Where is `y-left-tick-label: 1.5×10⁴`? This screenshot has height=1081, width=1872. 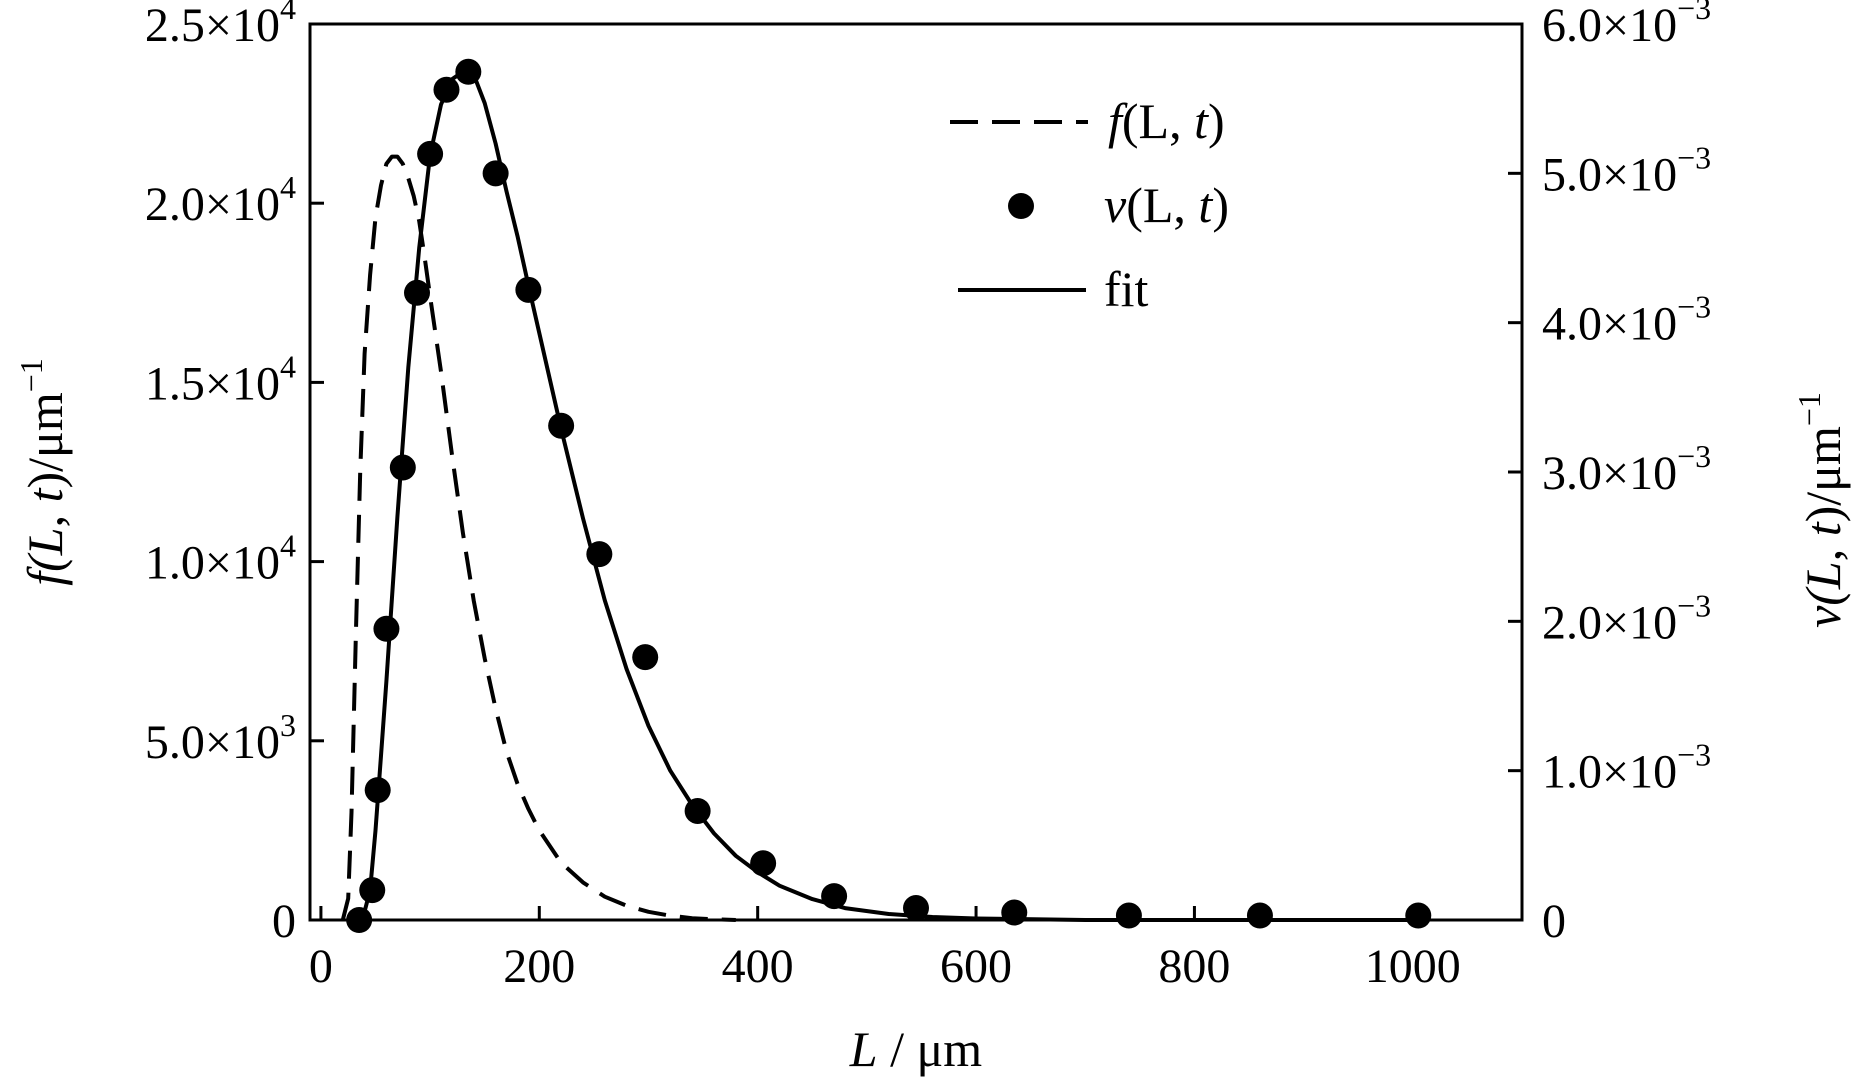 y-left-tick-label: 1.5×10⁴ is located at coordinates (220, 379).